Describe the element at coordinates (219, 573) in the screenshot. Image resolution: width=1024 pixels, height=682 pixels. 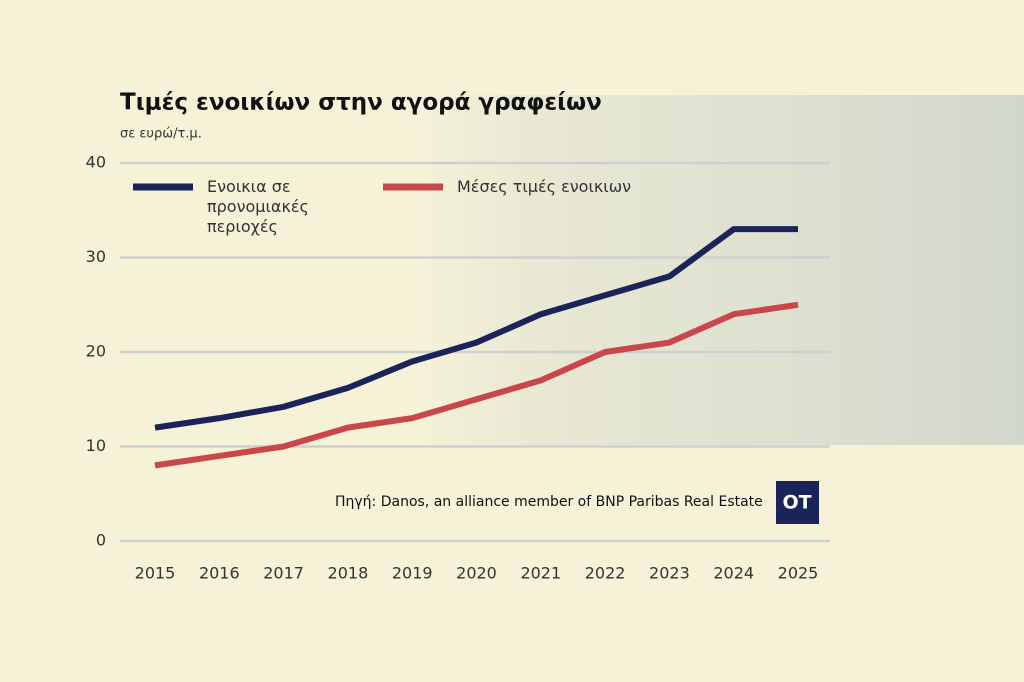
I see `x-tick-label: 2016` at that location.